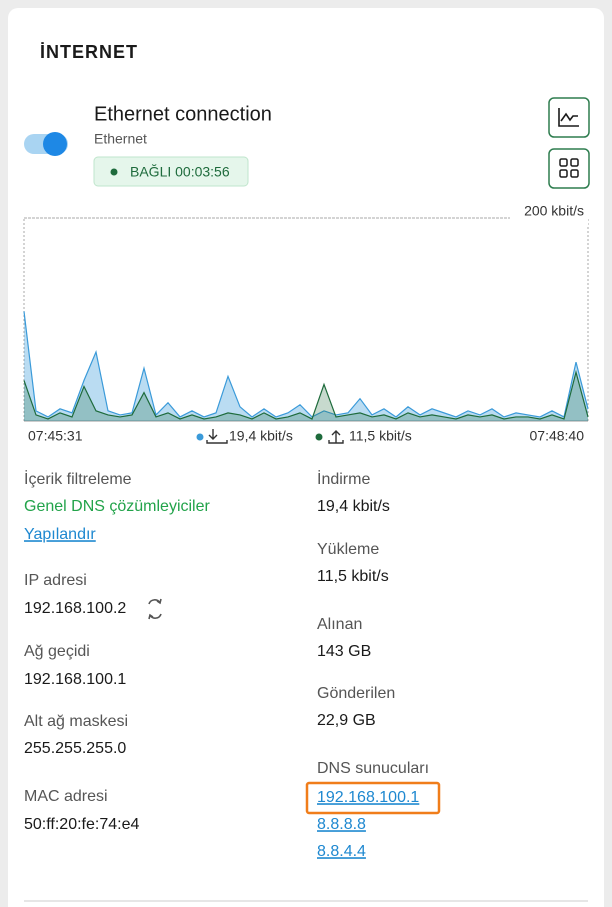 This screenshot has width=612, height=907. What do you see at coordinates (554, 211) in the screenshot?
I see `y-tick-label: 200 kbit/s` at bounding box center [554, 211].